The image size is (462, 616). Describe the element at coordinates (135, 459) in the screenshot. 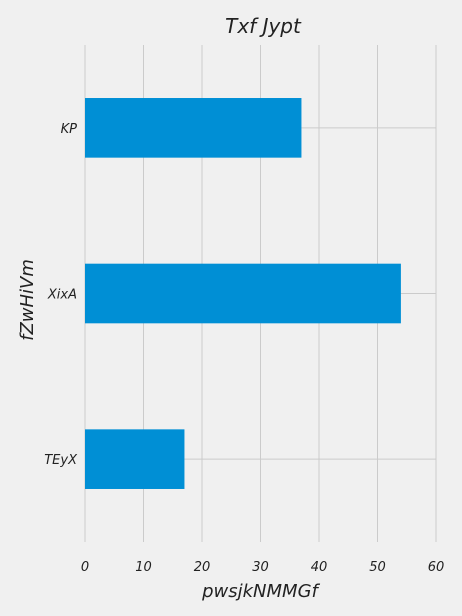

I see `bar-teyx` at that location.